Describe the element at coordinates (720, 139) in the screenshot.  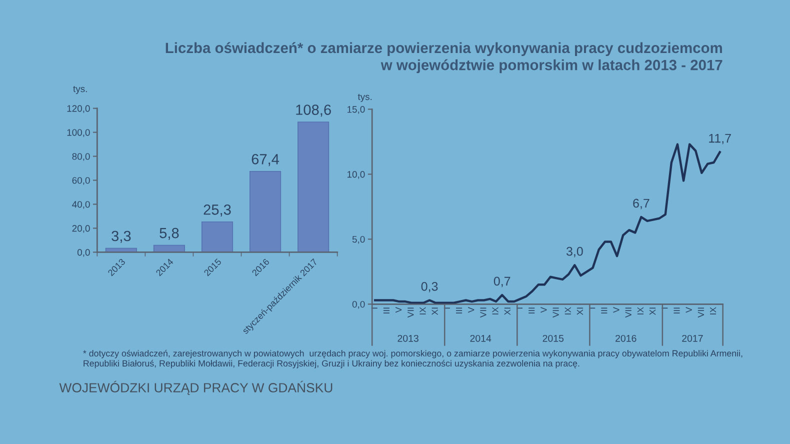
I see `data-label: 11,7` at that location.